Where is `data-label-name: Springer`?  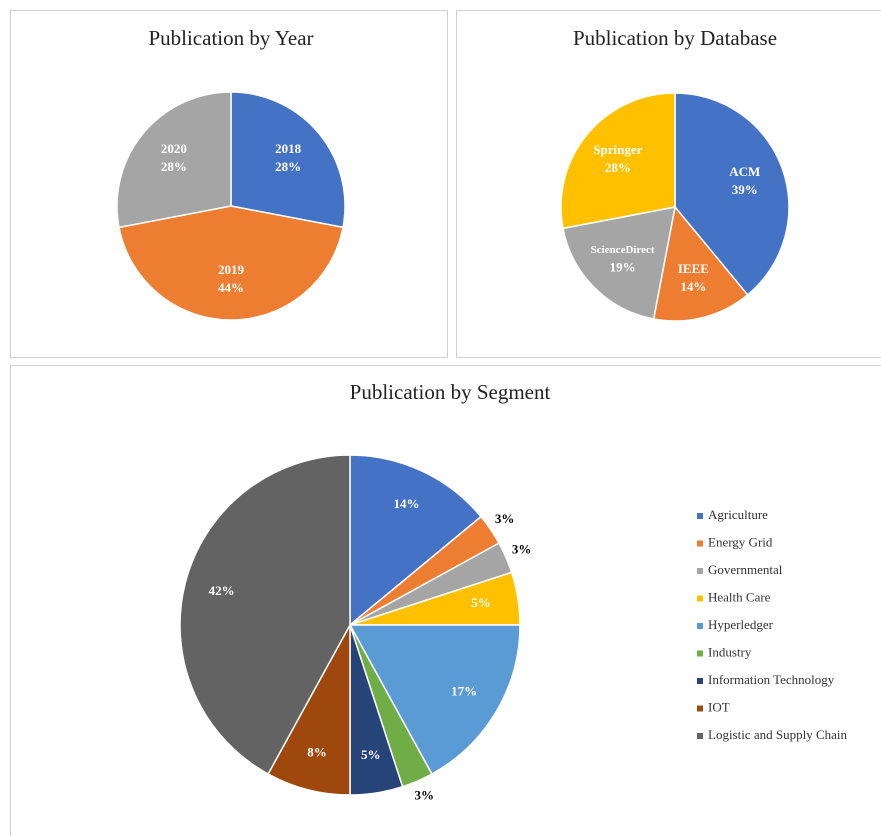
data-label-name: Springer is located at coordinates (617, 149).